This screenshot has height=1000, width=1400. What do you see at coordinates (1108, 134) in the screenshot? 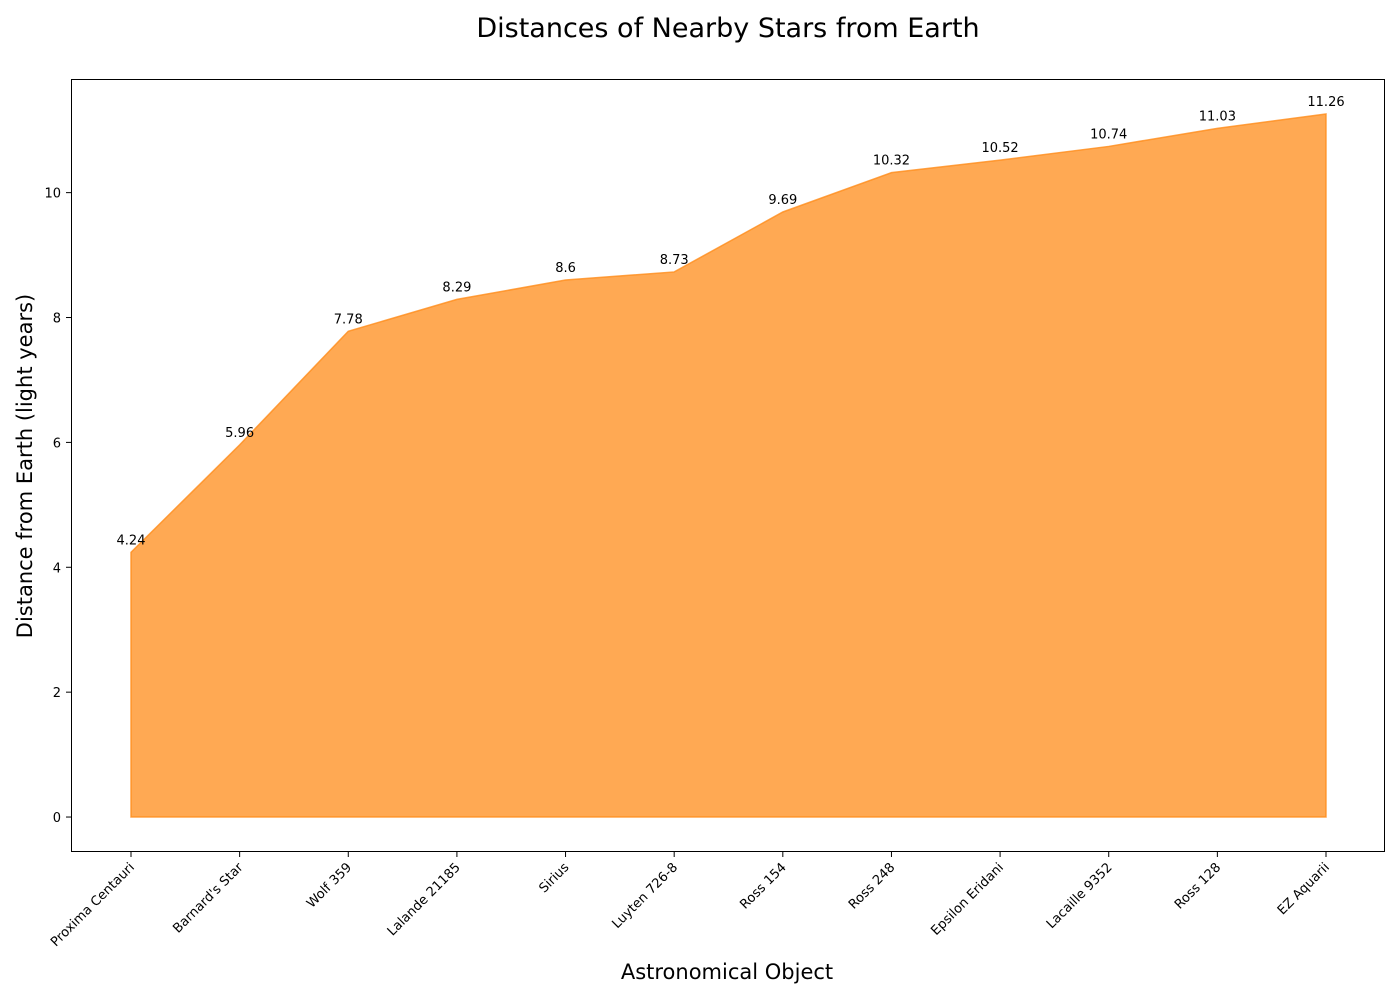
I see `data-label: 10.74` at bounding box center [1108, 134].